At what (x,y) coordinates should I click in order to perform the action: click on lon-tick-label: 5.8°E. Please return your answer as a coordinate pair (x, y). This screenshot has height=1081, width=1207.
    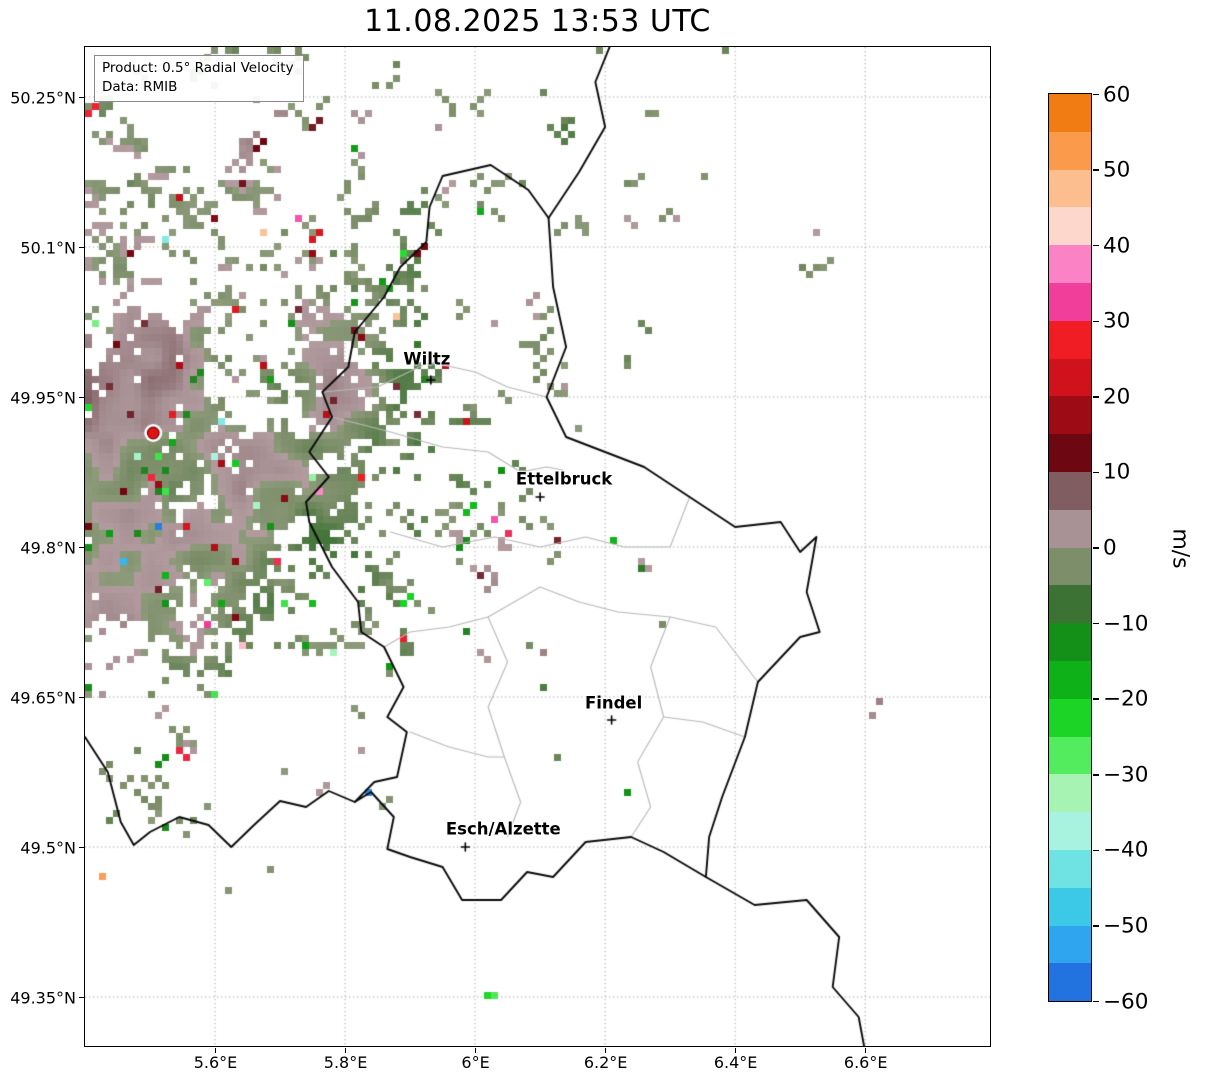
    Looking at the image, I should click on (345, 1062).